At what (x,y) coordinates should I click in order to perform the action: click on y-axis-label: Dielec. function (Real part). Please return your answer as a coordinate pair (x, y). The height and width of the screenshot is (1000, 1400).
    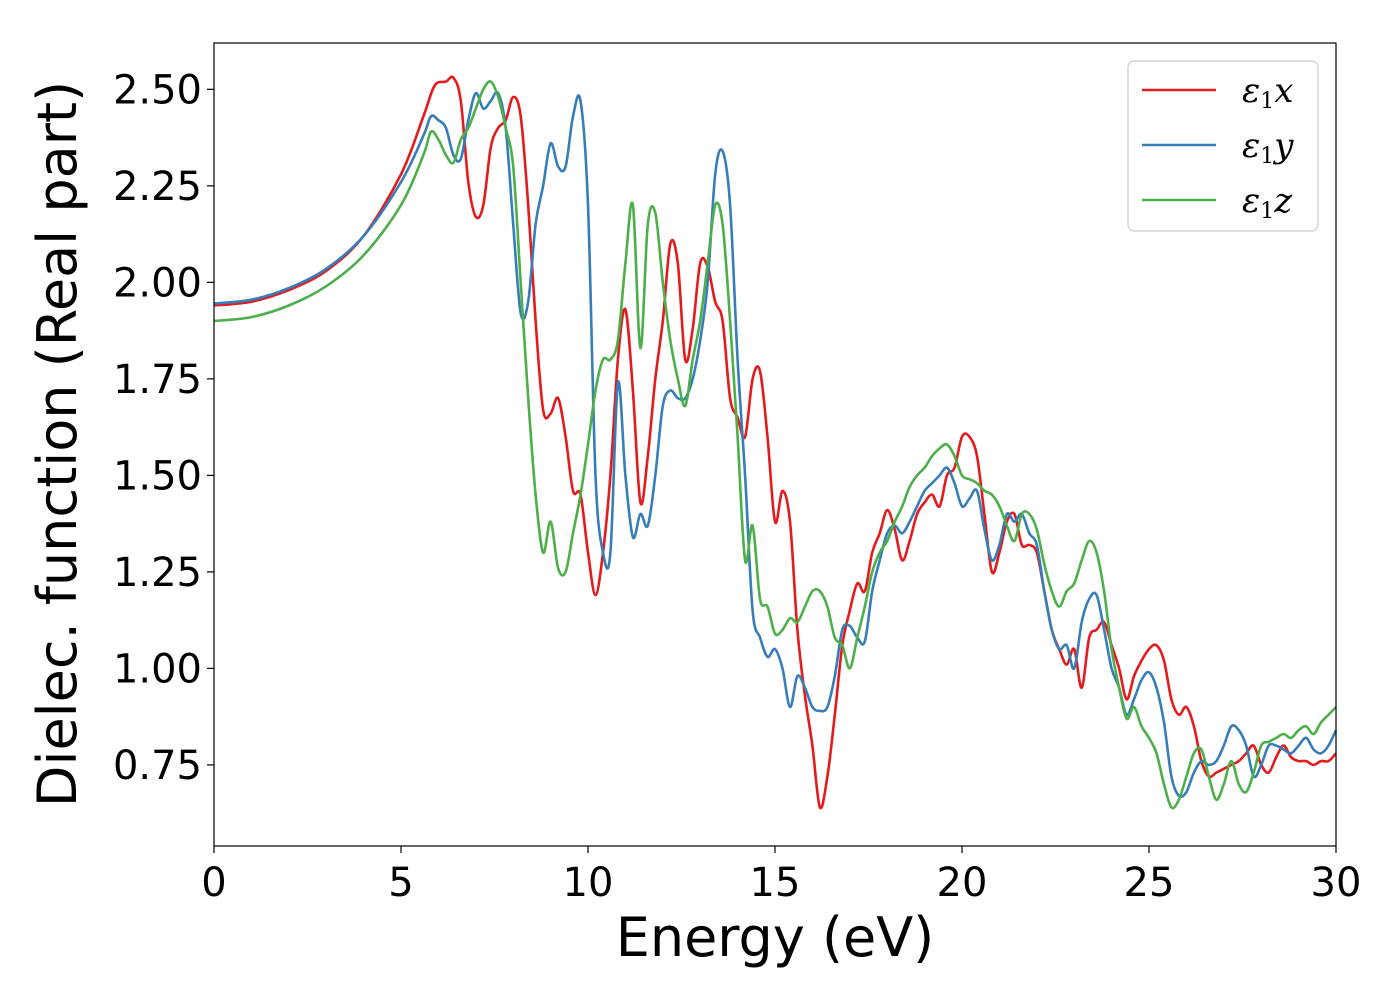
    Looking at the image, I should click on (57, 444).